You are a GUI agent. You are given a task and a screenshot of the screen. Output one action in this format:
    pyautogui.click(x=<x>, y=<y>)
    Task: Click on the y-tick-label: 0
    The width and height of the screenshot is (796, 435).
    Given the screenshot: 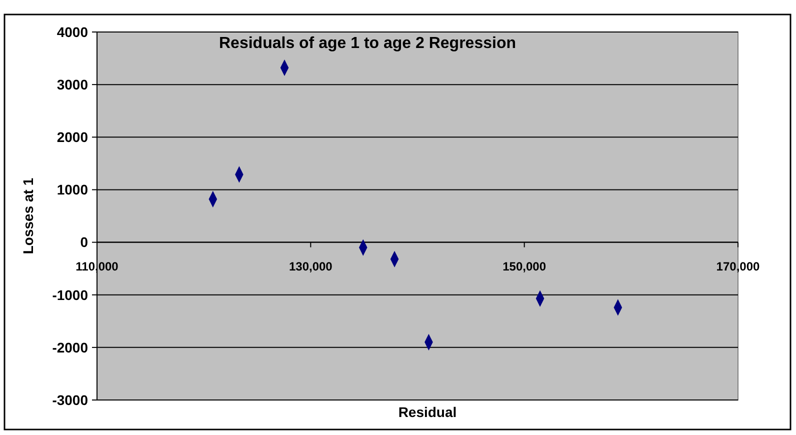 What is the action you would take?
    pyautogui.click(x=84, y=242)
    